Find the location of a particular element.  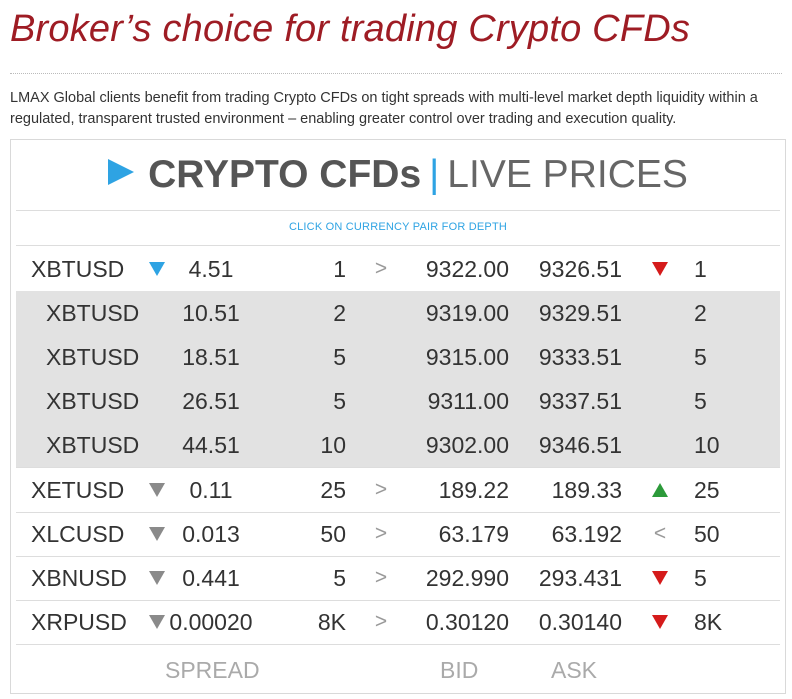

spread-value: 0.11 is located at coordinates (211, 490).